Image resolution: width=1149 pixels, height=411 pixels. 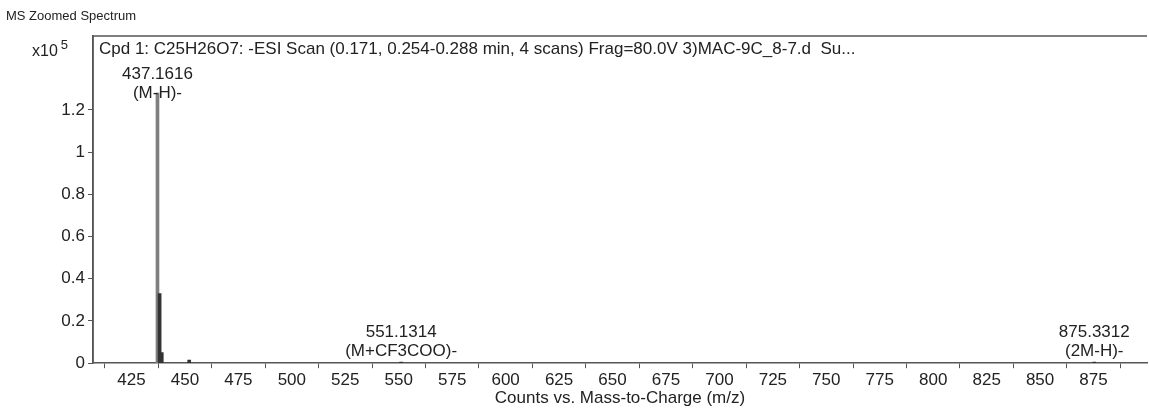 What do you see at coordinates (879, 380) in the screenshot?
I see `x-tick-label: 775` at bounding box center [879, 380].